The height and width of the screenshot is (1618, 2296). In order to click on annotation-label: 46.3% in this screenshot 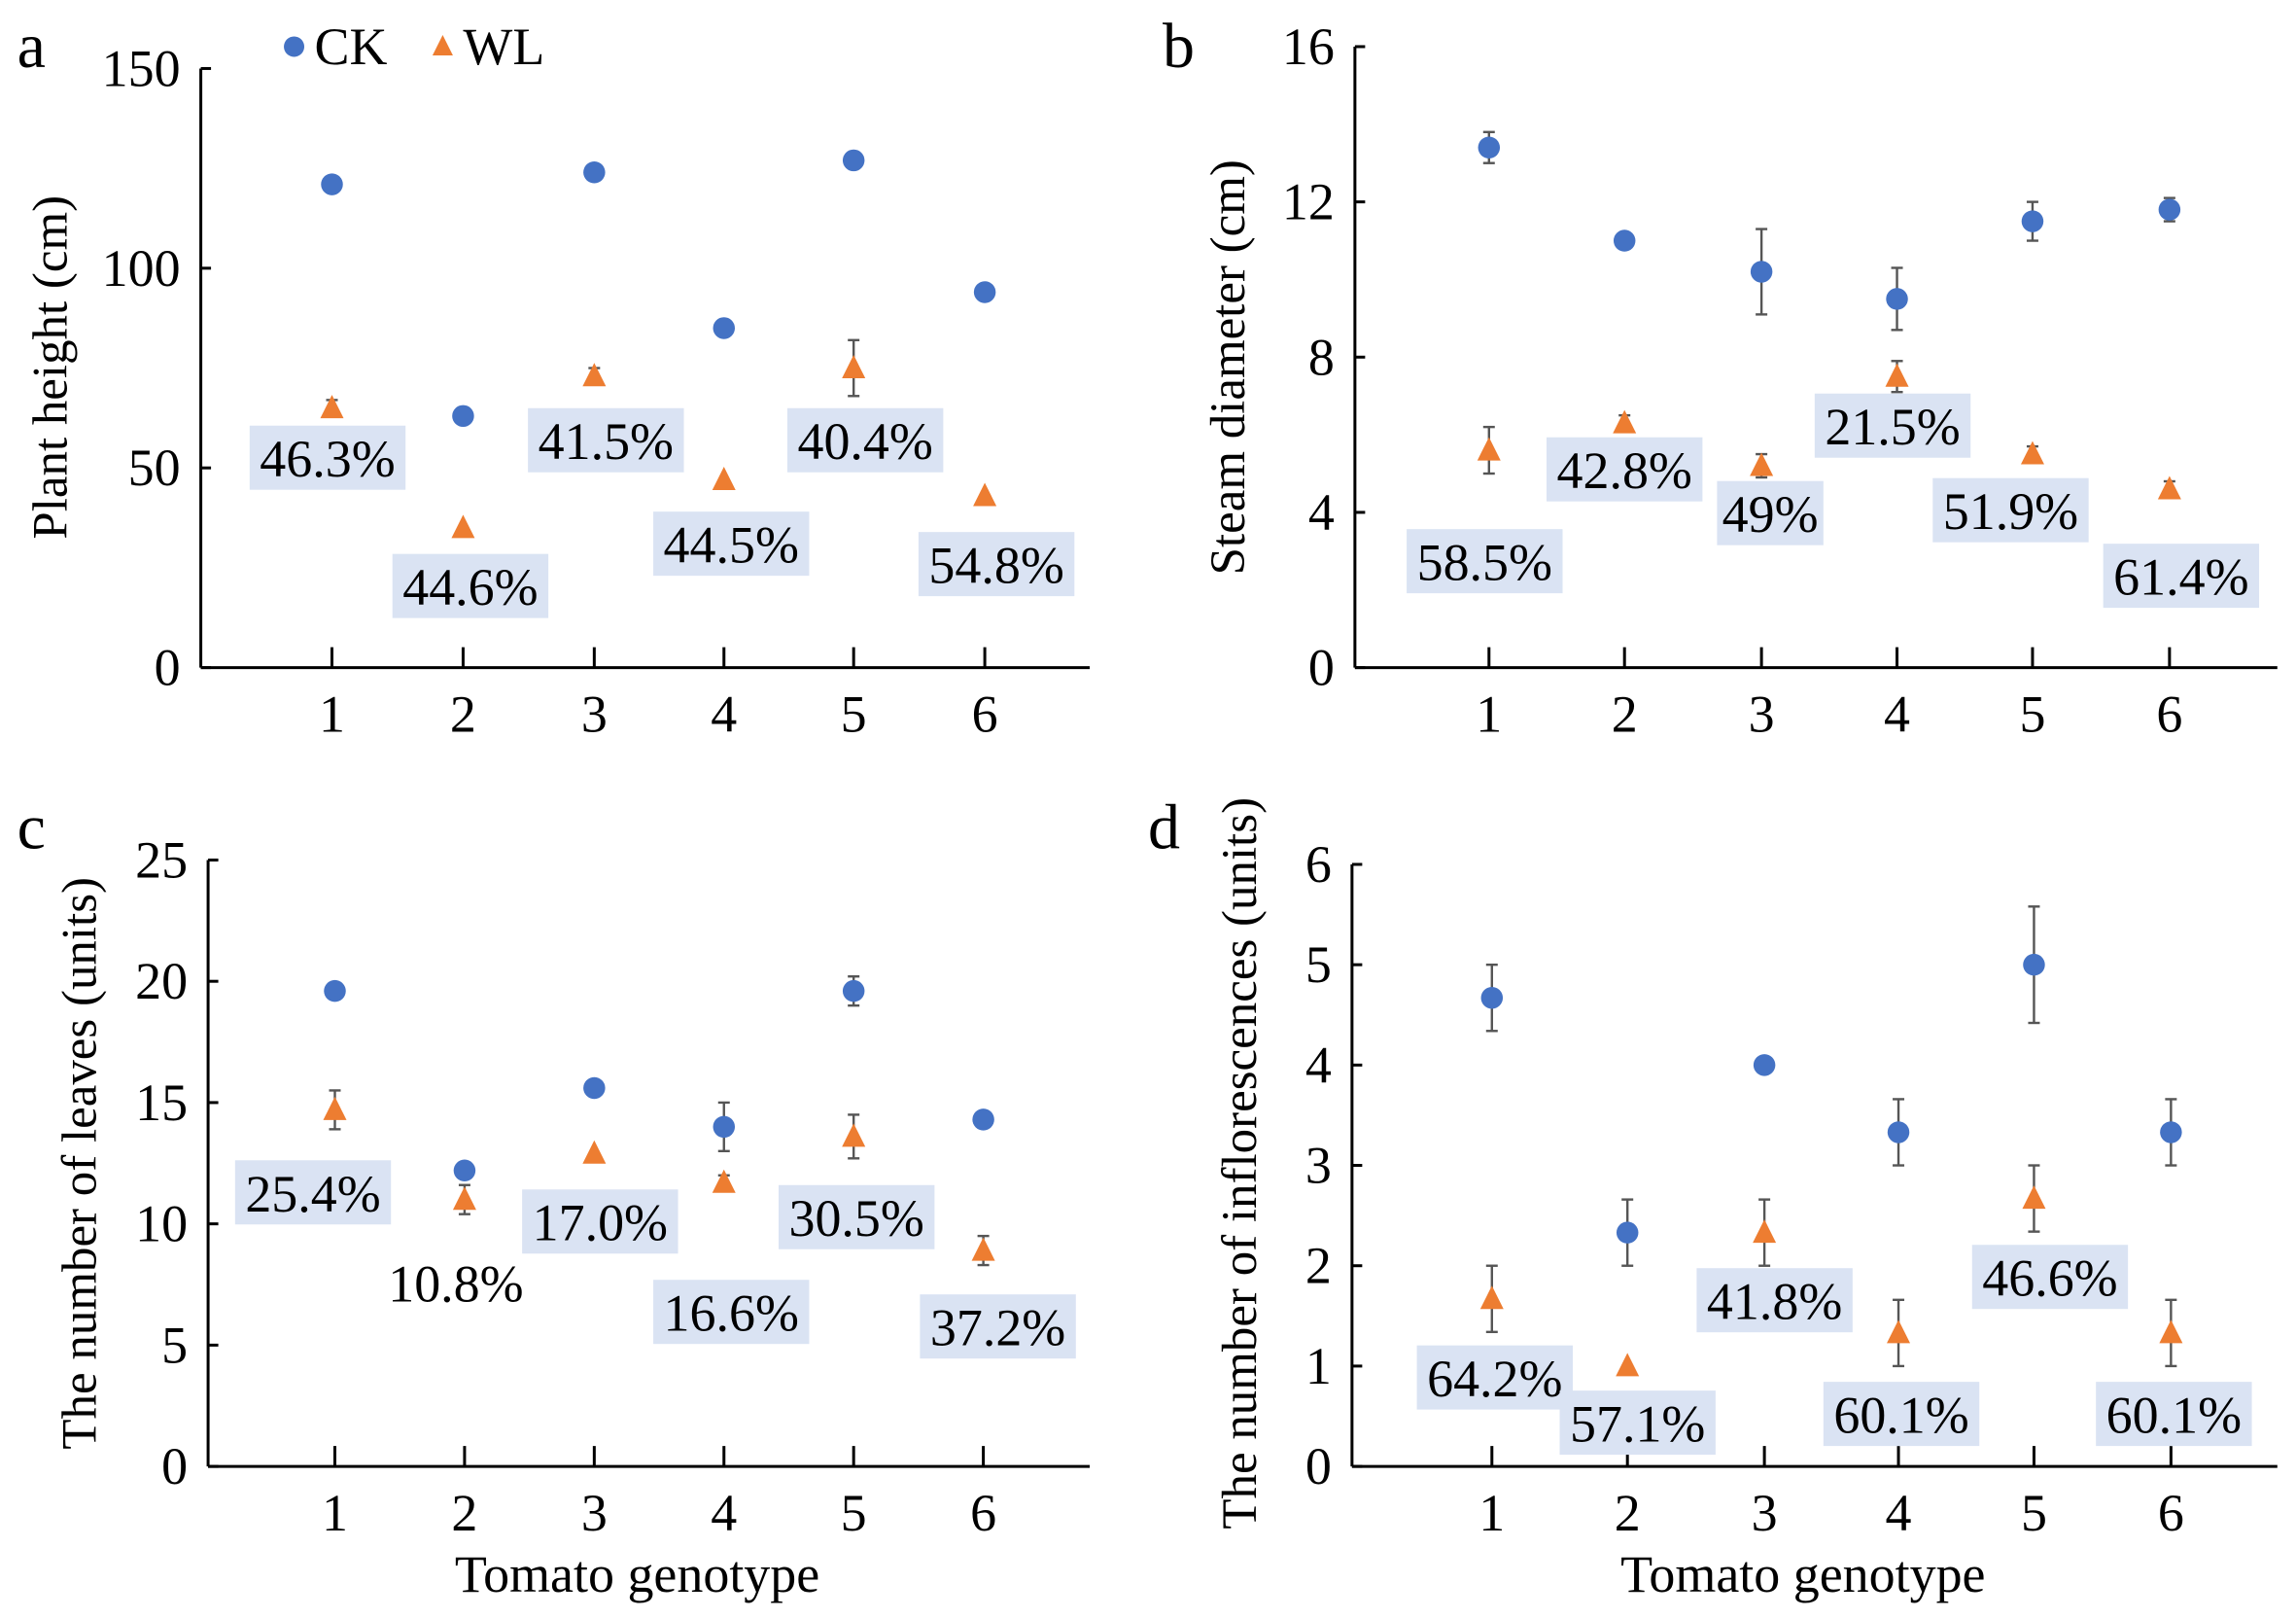, I will do `click(327, 459)`.